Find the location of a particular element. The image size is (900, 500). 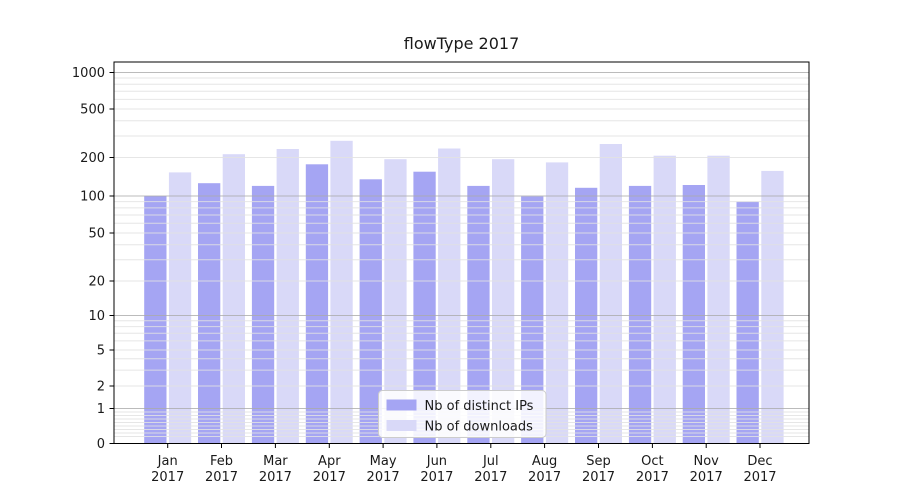

bar-downloads-feb is located at coordinates (233, 299).